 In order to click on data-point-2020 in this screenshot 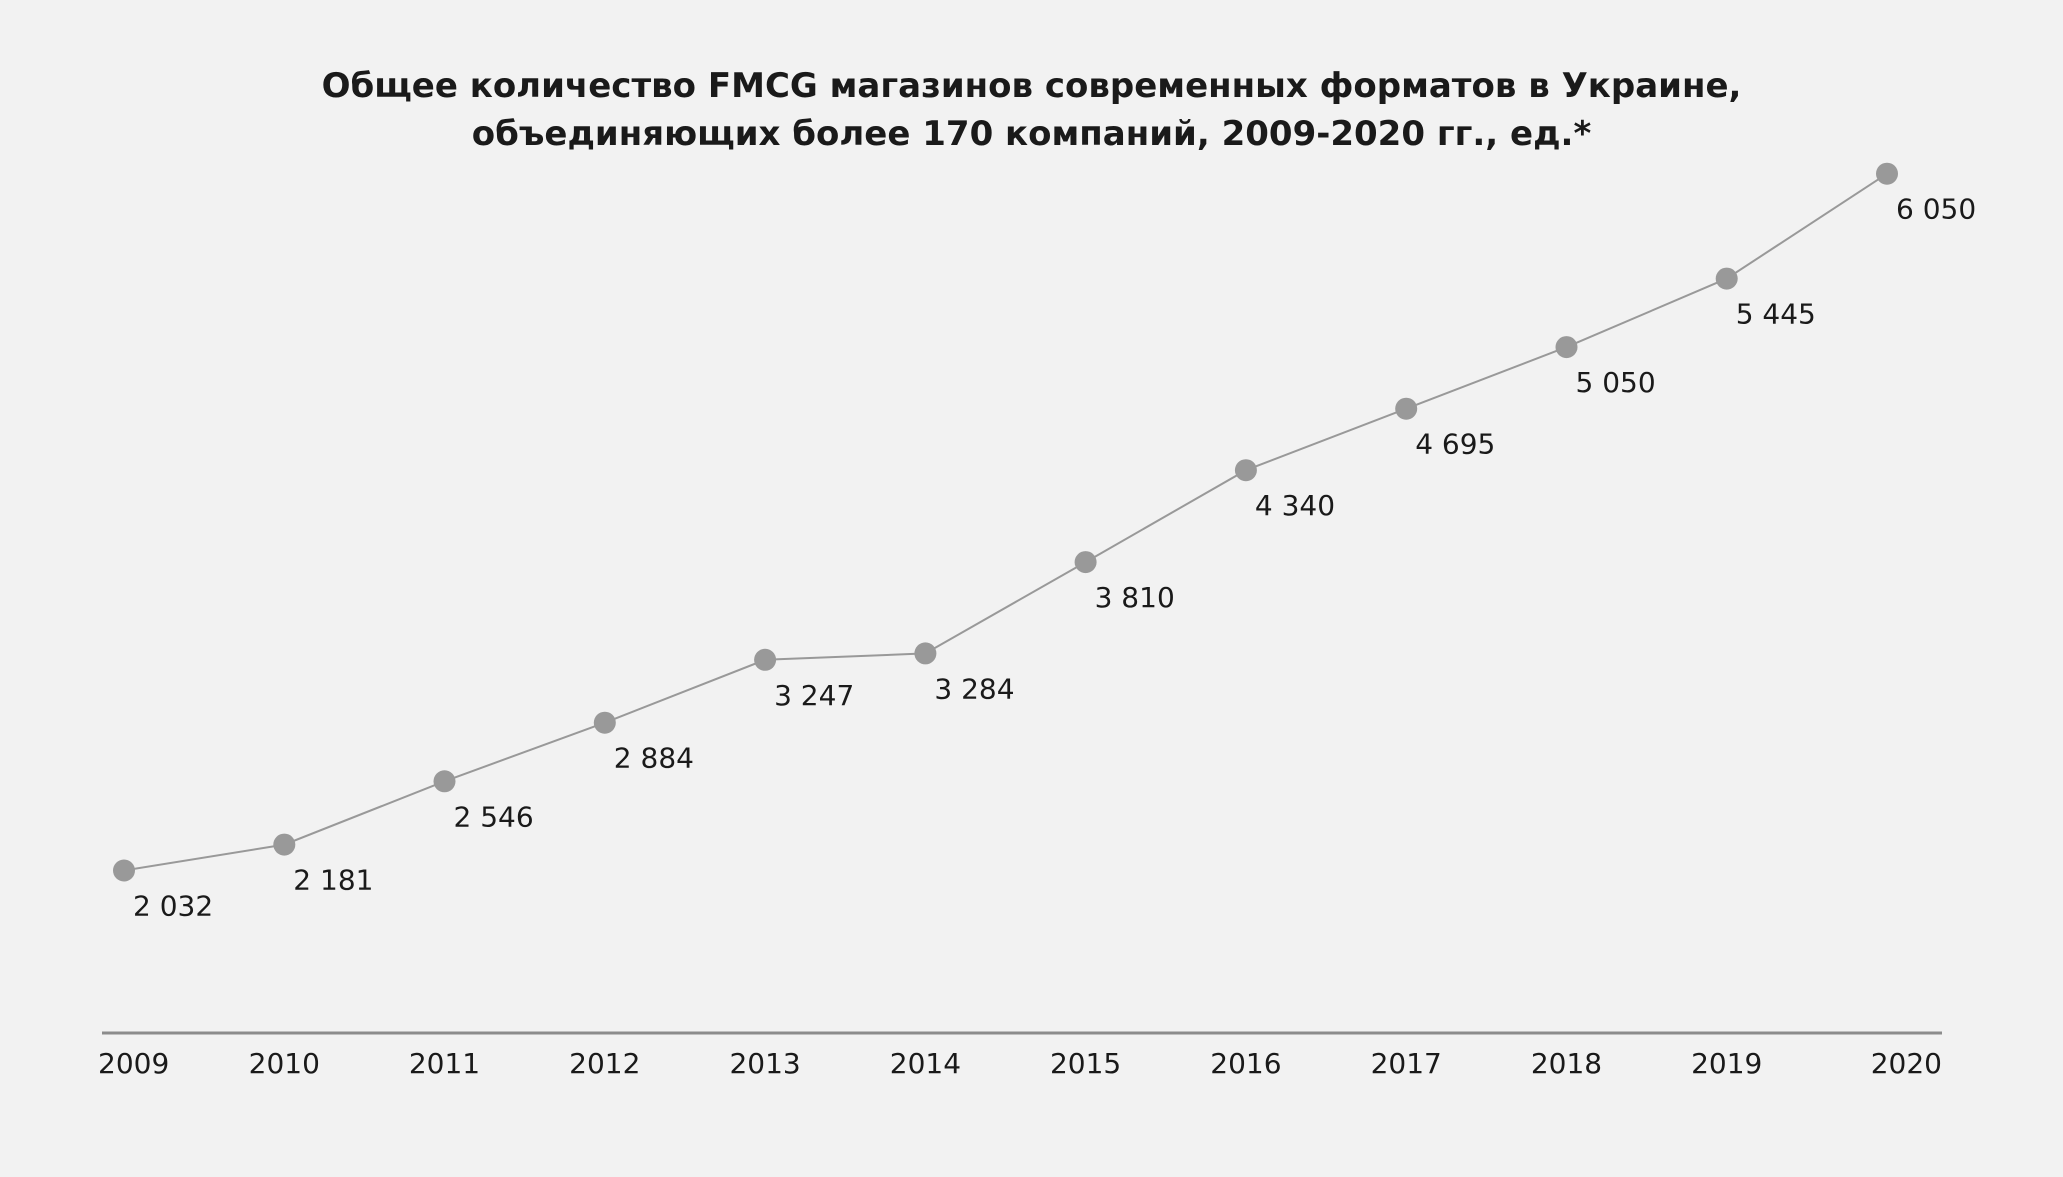, I will do `click(1887, 173)`.